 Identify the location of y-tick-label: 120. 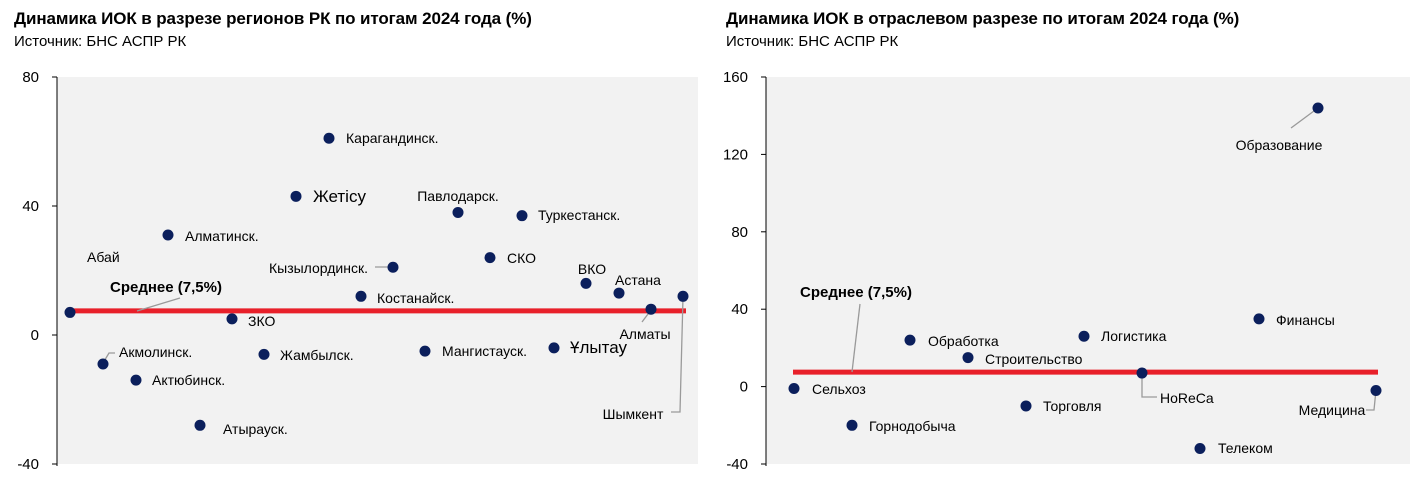
(735, 154).